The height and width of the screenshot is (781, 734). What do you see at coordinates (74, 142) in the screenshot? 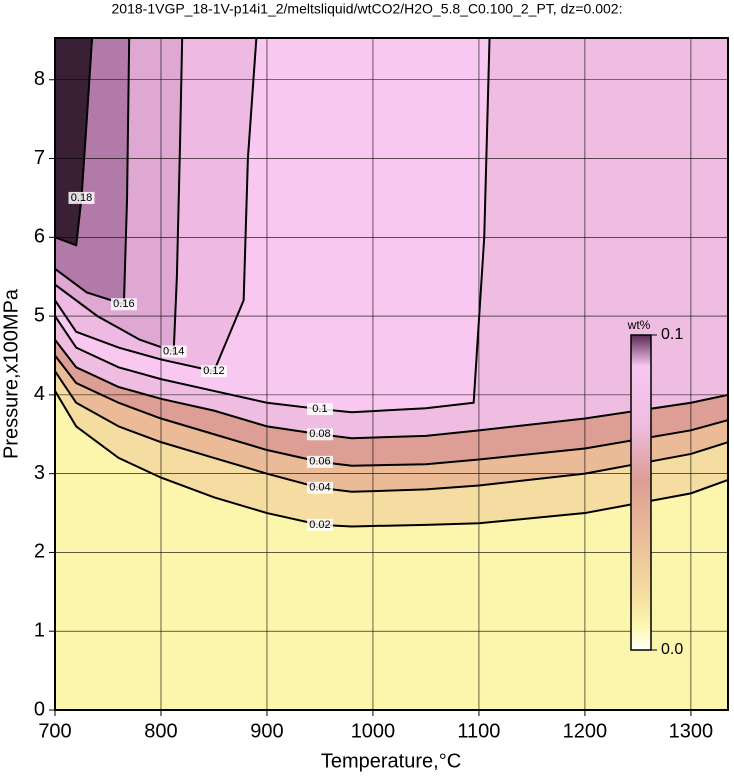
I see `level-fill` at bounding box center [74, 142].